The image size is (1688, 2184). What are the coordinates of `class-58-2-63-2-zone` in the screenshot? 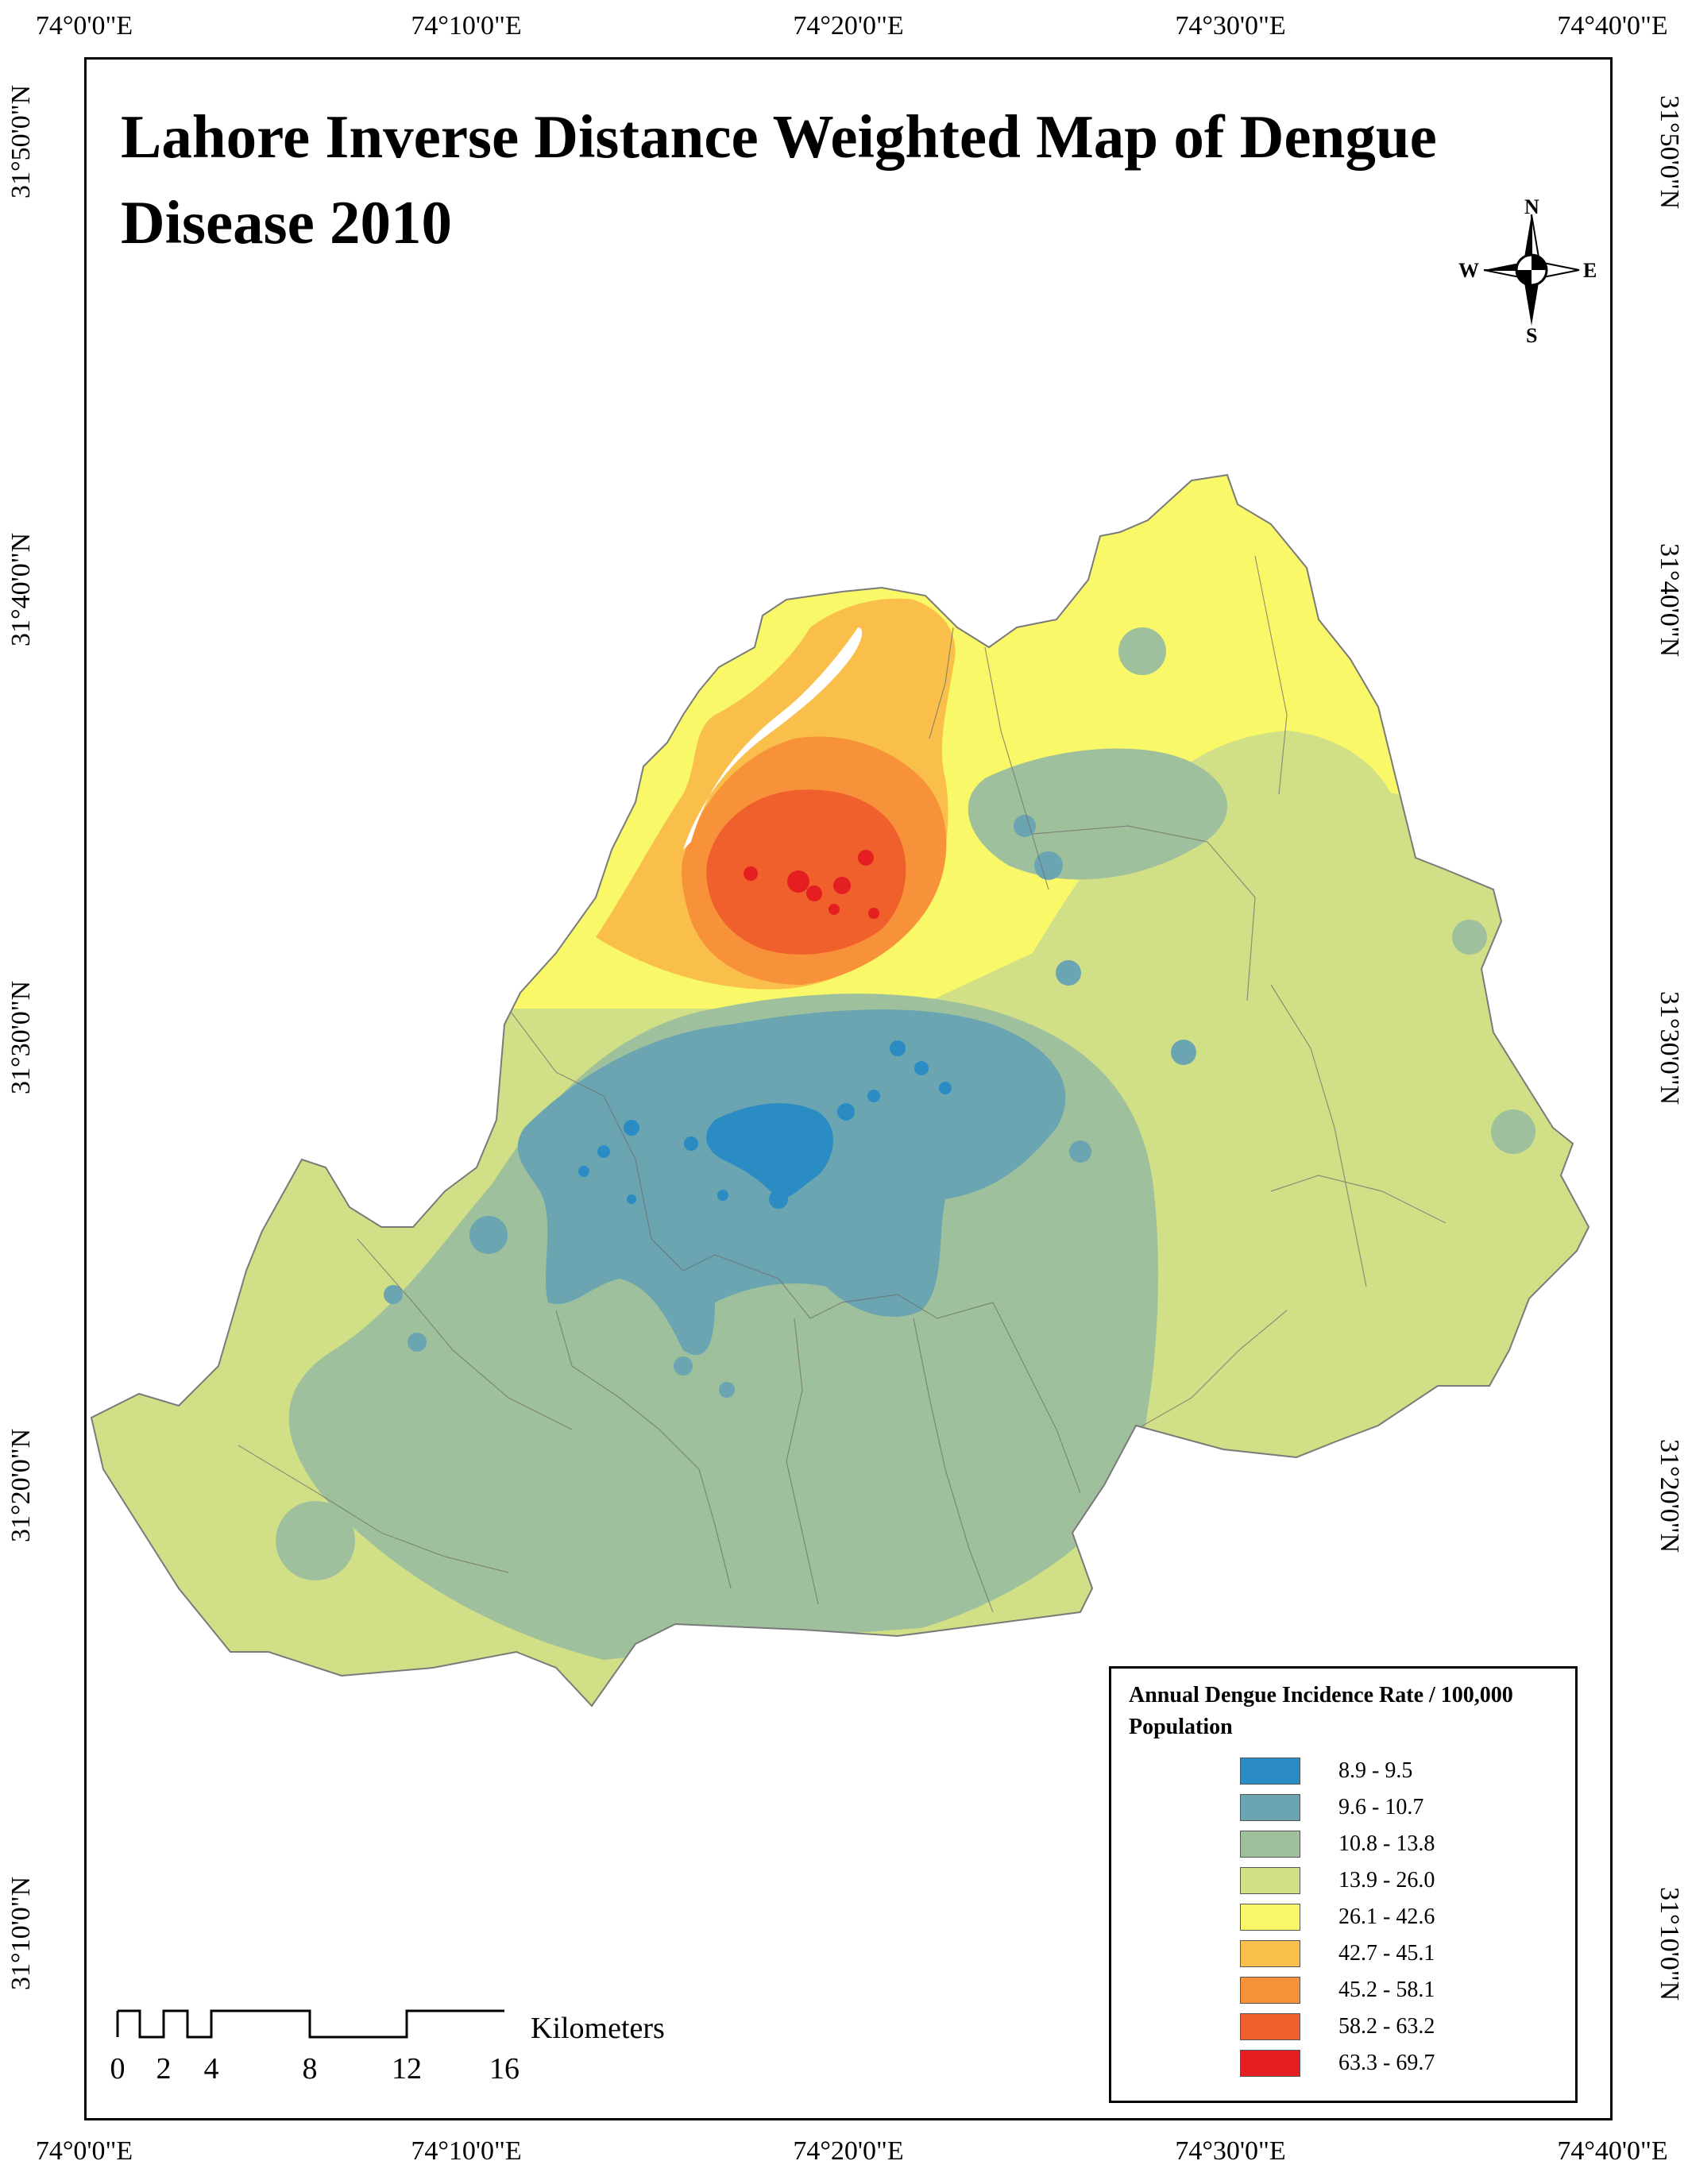 It's located at (806, 872).